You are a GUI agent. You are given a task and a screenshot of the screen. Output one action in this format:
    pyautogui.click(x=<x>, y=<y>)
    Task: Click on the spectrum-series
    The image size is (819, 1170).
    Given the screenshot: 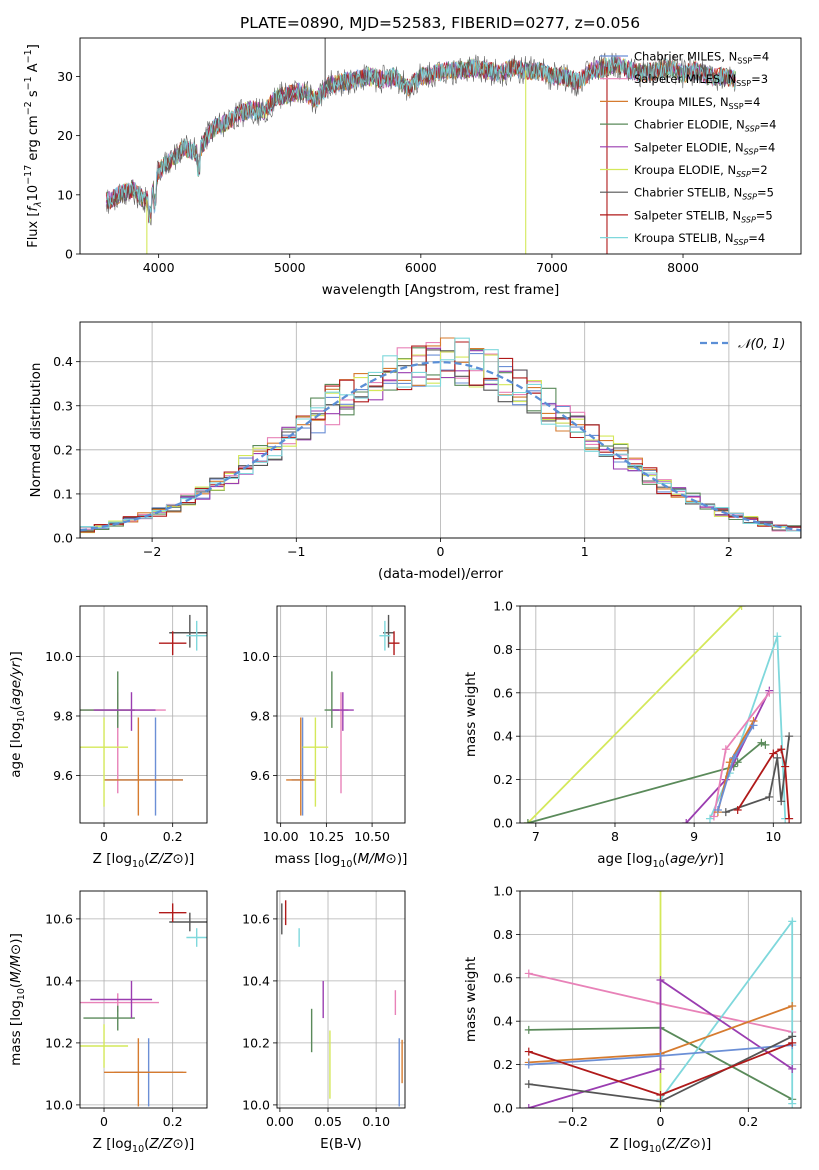 What is the action you would take?
    pyautogui.click(x=420, y=146)
    